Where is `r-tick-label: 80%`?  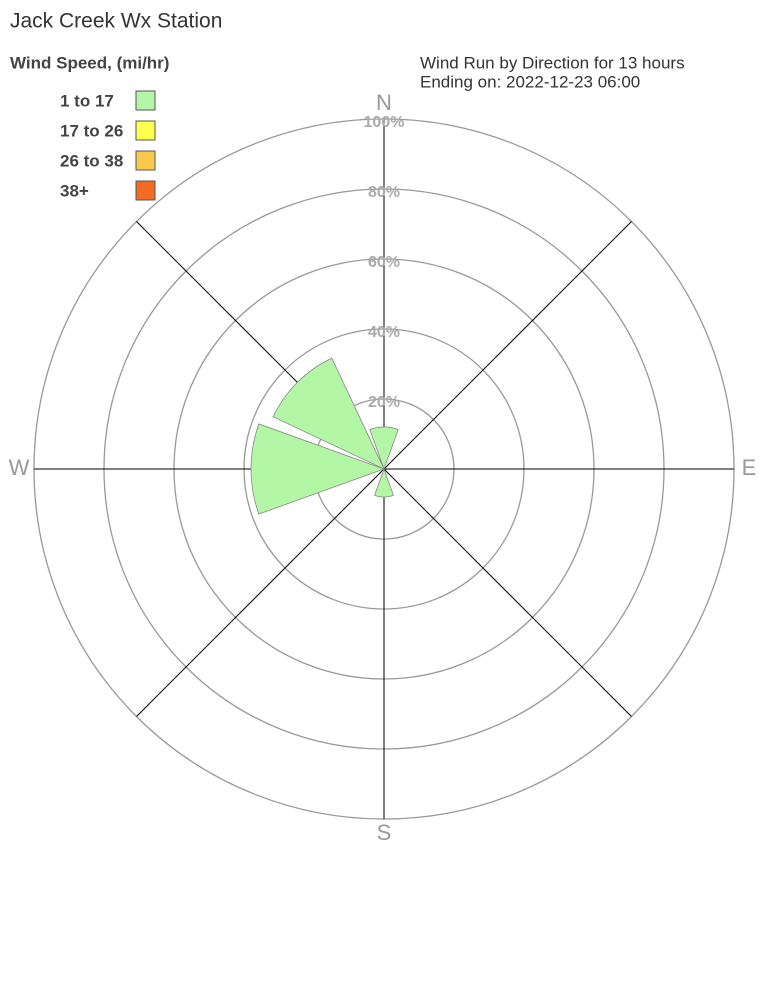 r-tick-label: 80% is located at coordinates (384, 192).